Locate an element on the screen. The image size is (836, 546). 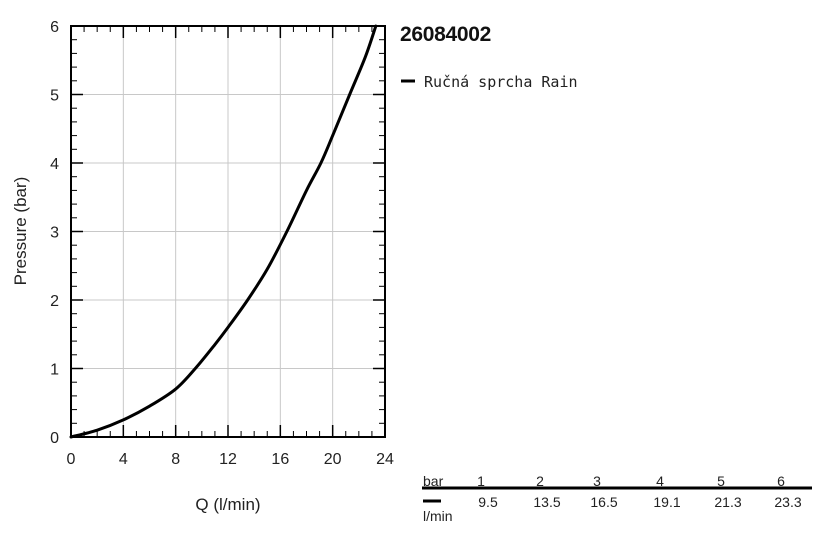
x-tick-label: 0 is located at coordinates (71, 459).